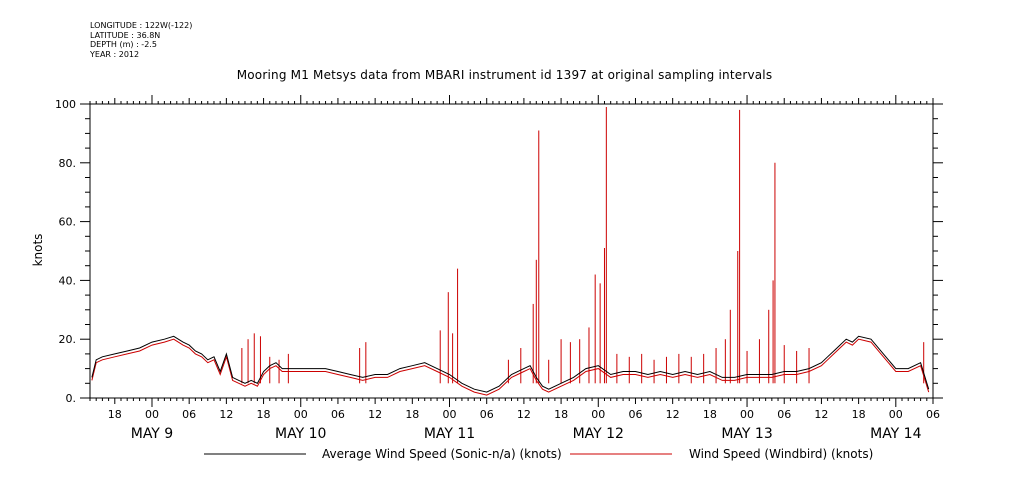 The image size is (1009, 504). I want to click on y-tick-label: 40., so click(68, 280).